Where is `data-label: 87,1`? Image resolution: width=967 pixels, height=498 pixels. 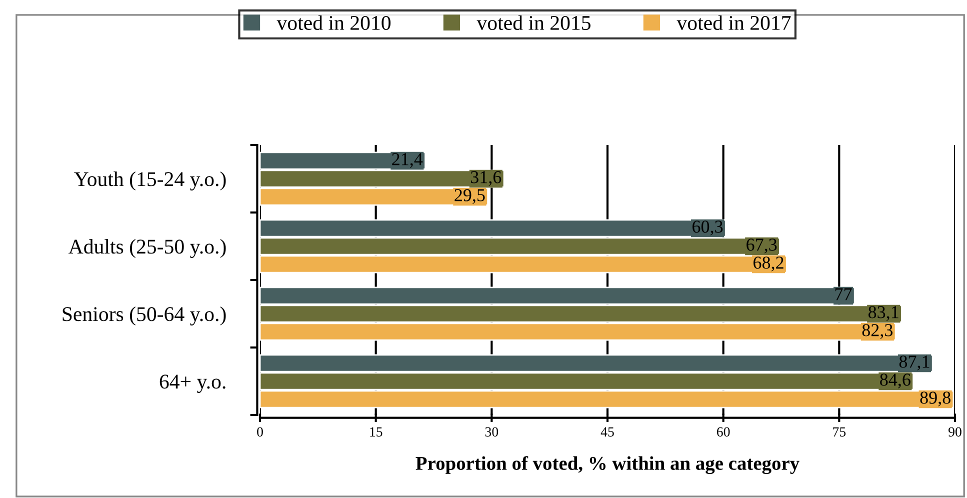
data-label: 87,1 is located at coordinates (914, 363).